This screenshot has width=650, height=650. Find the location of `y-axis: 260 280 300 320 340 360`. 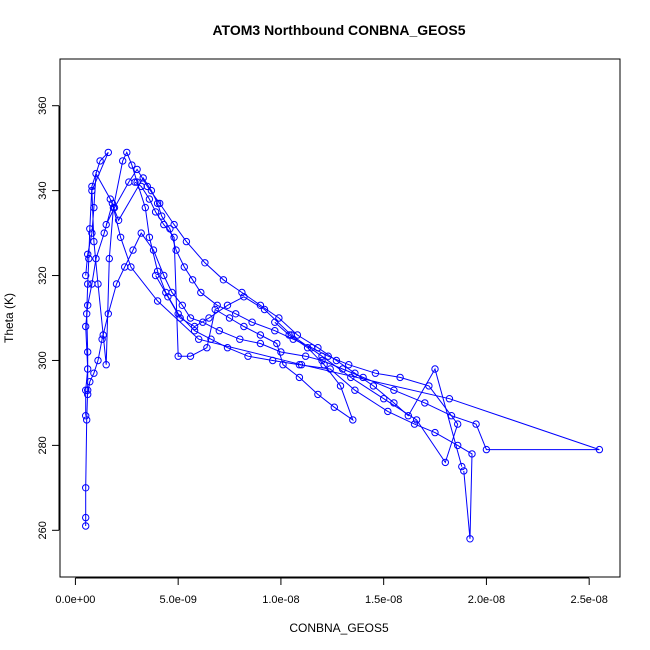

y-axis: 260 280 300 320 340 360 is located at coordinates (48, 318).